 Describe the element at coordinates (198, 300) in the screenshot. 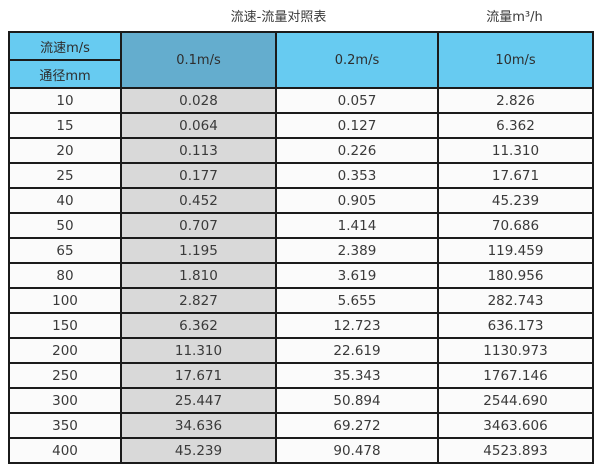

I see `flow-value-cell: 2.827` at that location.